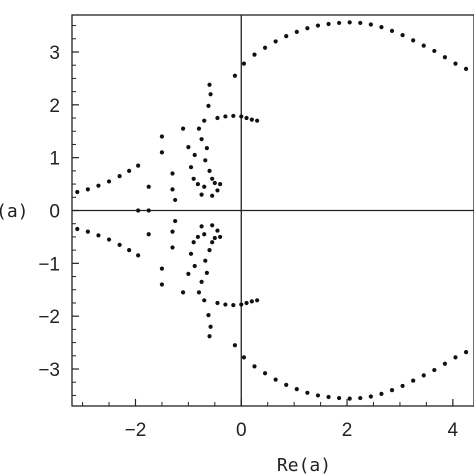 The height and width of the screenshot is (474, 474). What do you see at coordinates (49, 370) in the screenshot?
I see `y-tick-label: −3` at bounding box center [49, 370].